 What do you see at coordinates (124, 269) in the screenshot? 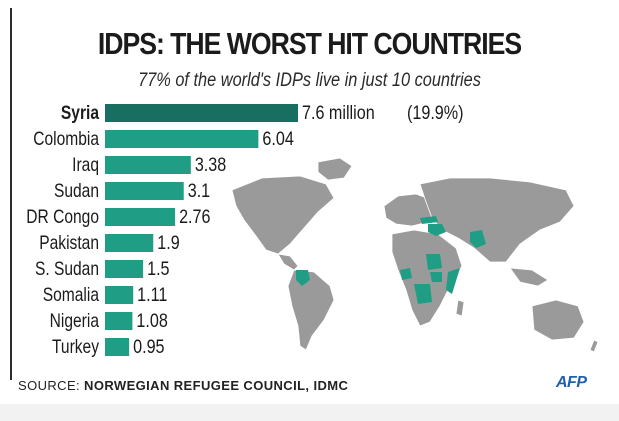
I see `bar-s-sudan` at bounding box center [124, 269].